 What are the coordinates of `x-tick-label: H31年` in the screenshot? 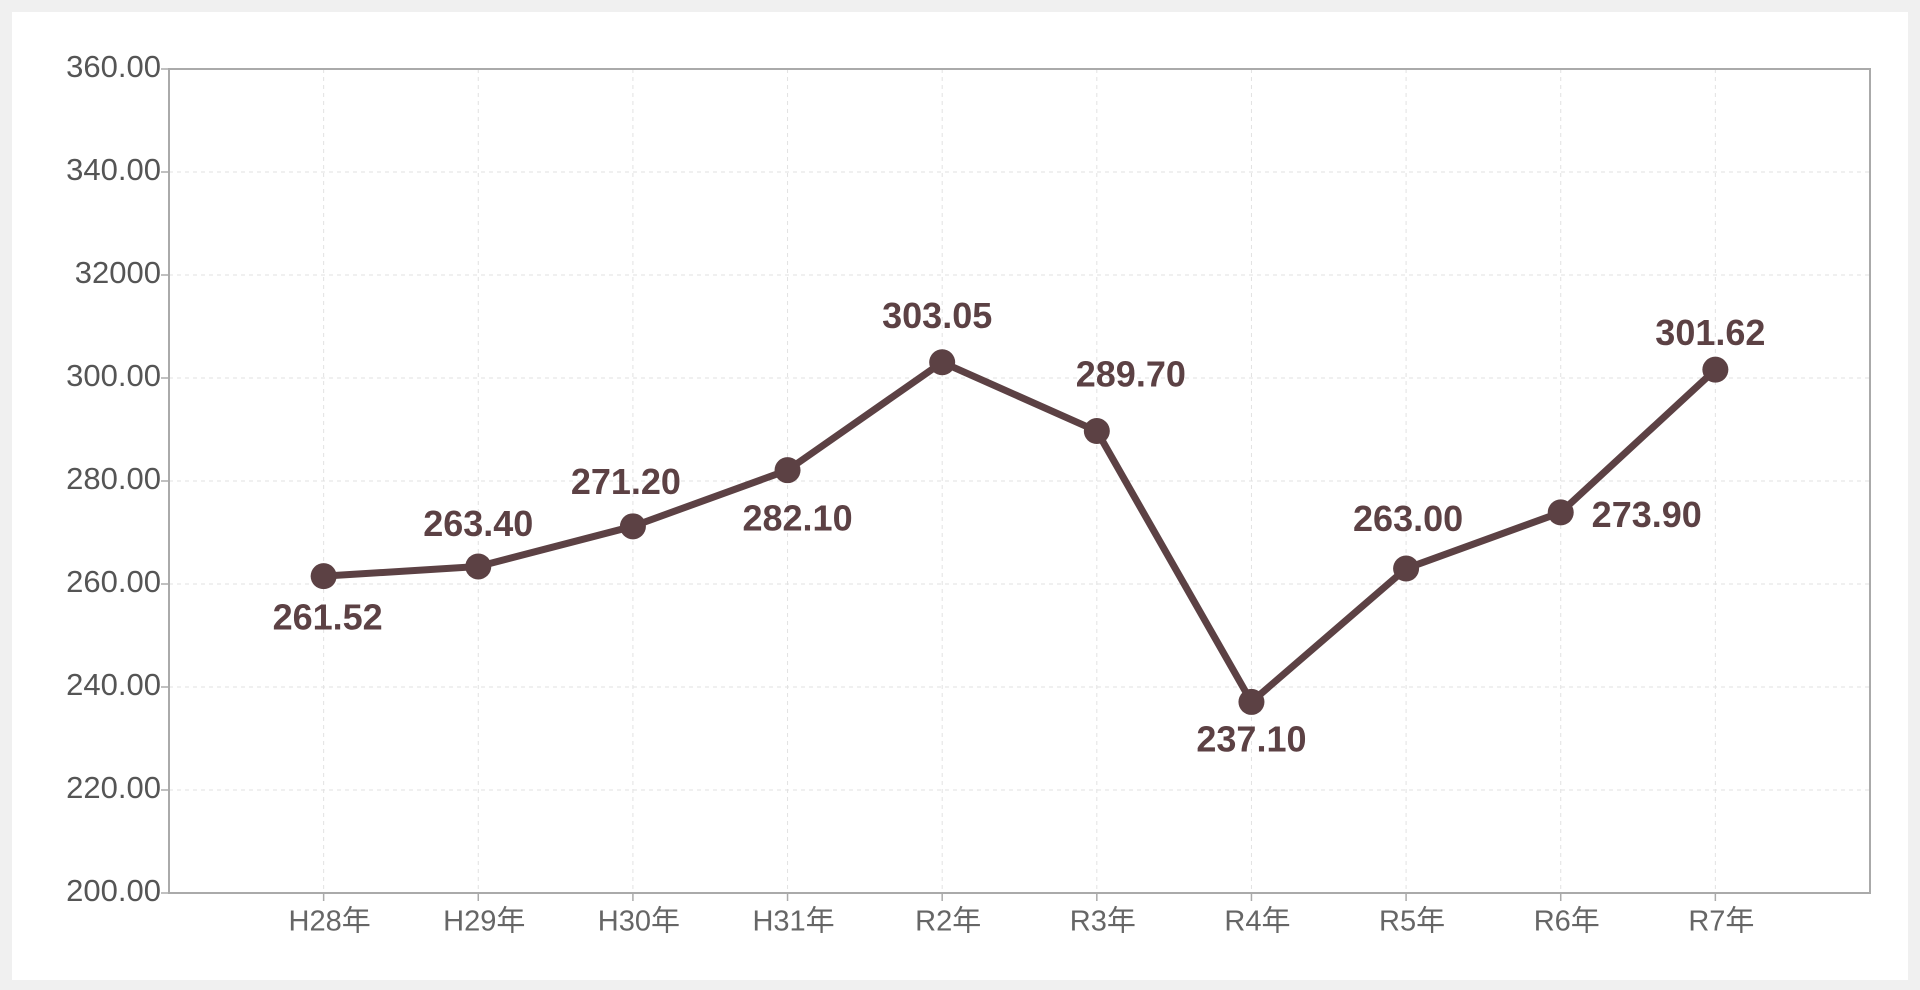 It's located at (793, 921).